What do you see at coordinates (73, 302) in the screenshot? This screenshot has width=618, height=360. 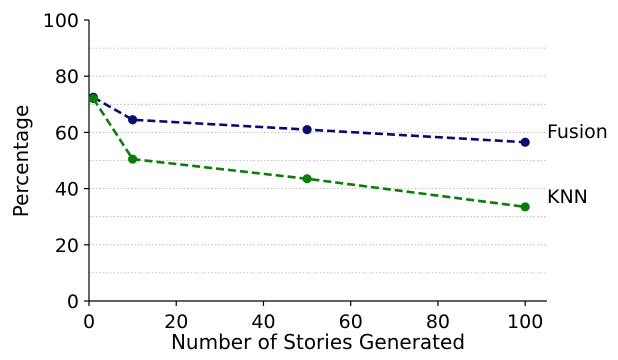 I see `y-tick-label: 0` at bounding box center [73, 302].